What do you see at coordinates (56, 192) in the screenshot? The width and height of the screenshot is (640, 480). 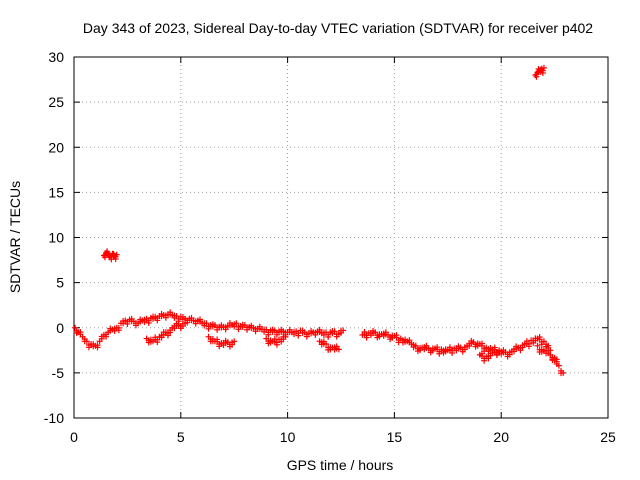 I see `y-tick-label: 15` at bounding box center [56, 192].